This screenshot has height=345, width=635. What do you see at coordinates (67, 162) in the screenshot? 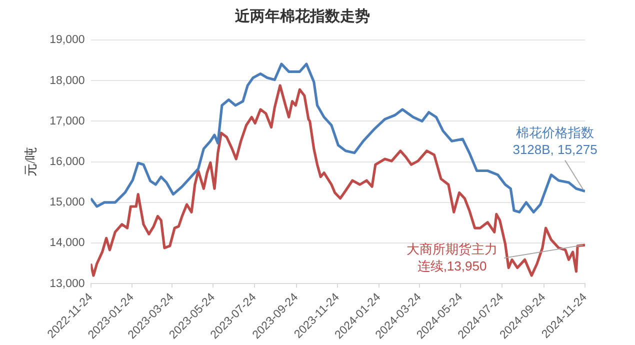
I see `y-tick-label: 16,000` at bounding box center [67, 162].